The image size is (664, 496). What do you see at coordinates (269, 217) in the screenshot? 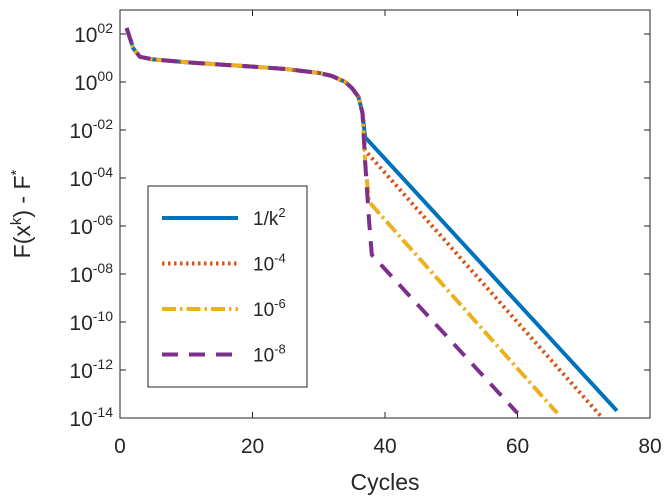
I see `legend-label-1: 1/k2` at bounding box center [269, 217].